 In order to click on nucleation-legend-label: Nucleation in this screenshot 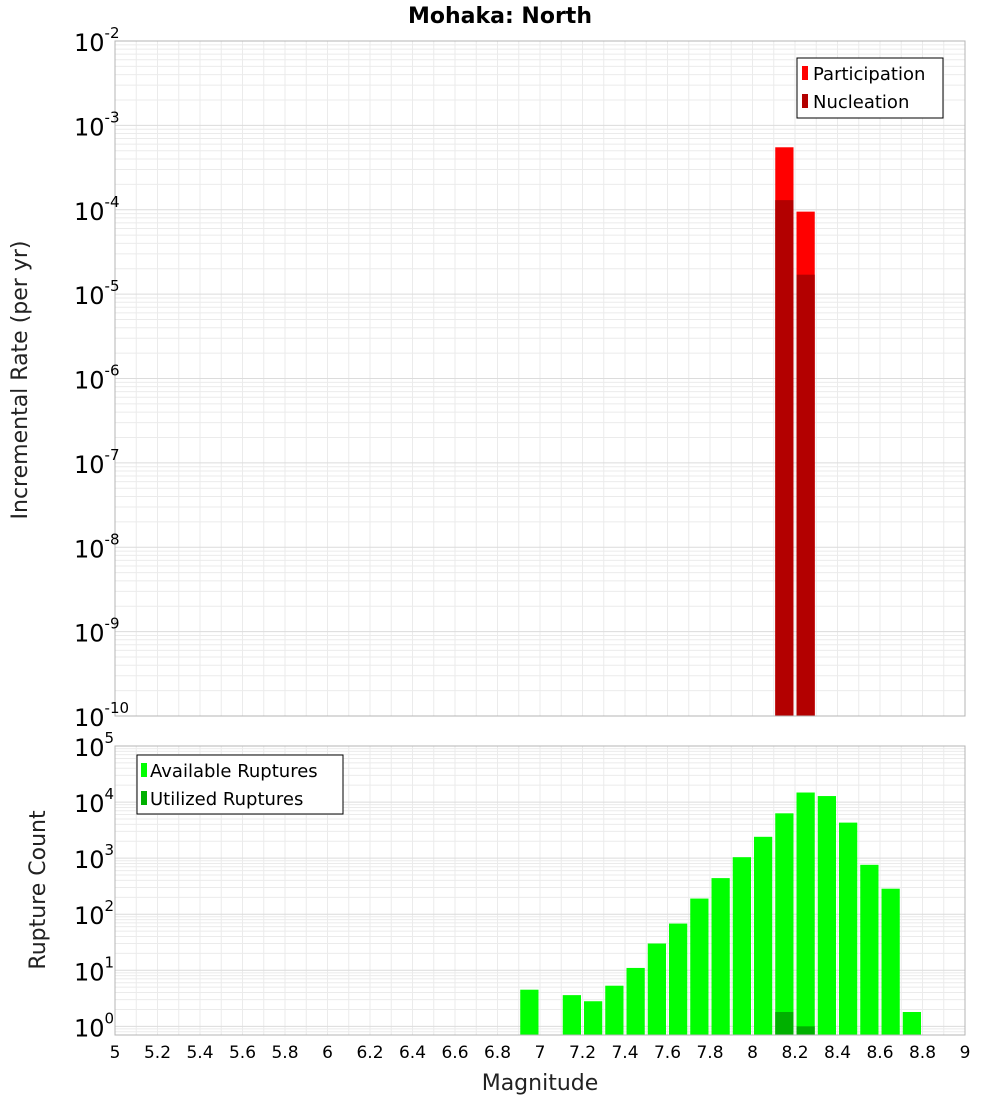, I will do `click(861, 102)`.